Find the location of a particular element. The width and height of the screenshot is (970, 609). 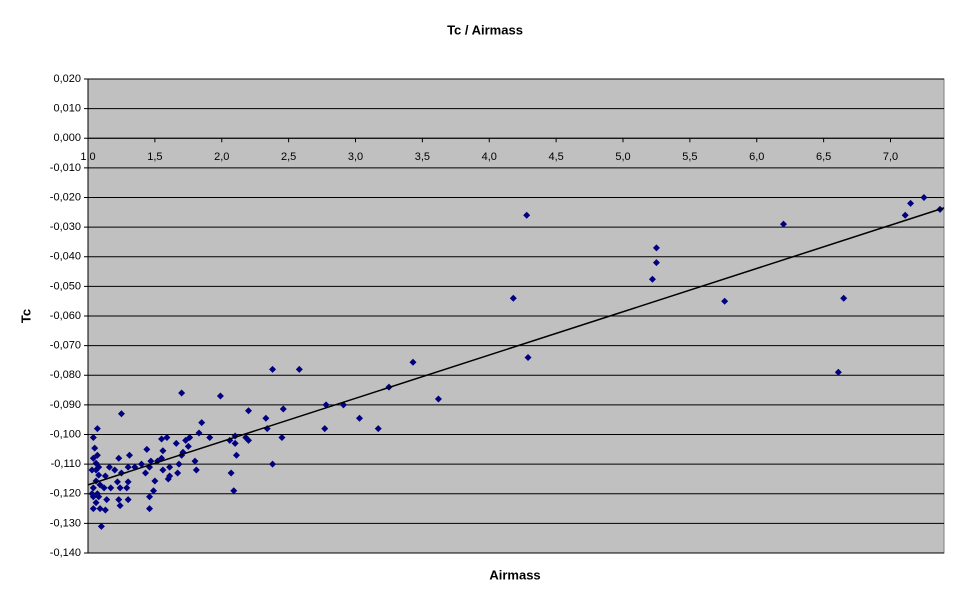

x-tick-label: 4,0 is located at coordinates (489, 157).